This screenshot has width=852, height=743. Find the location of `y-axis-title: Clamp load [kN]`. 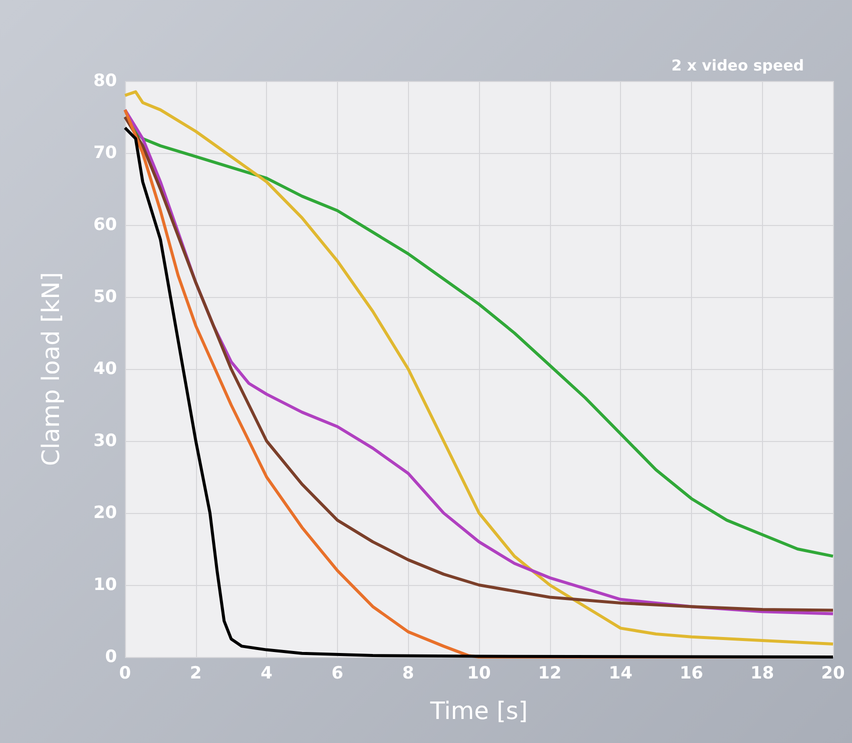

y-axis-title: Clamp load [kN] is located at coordinates (51, 369).